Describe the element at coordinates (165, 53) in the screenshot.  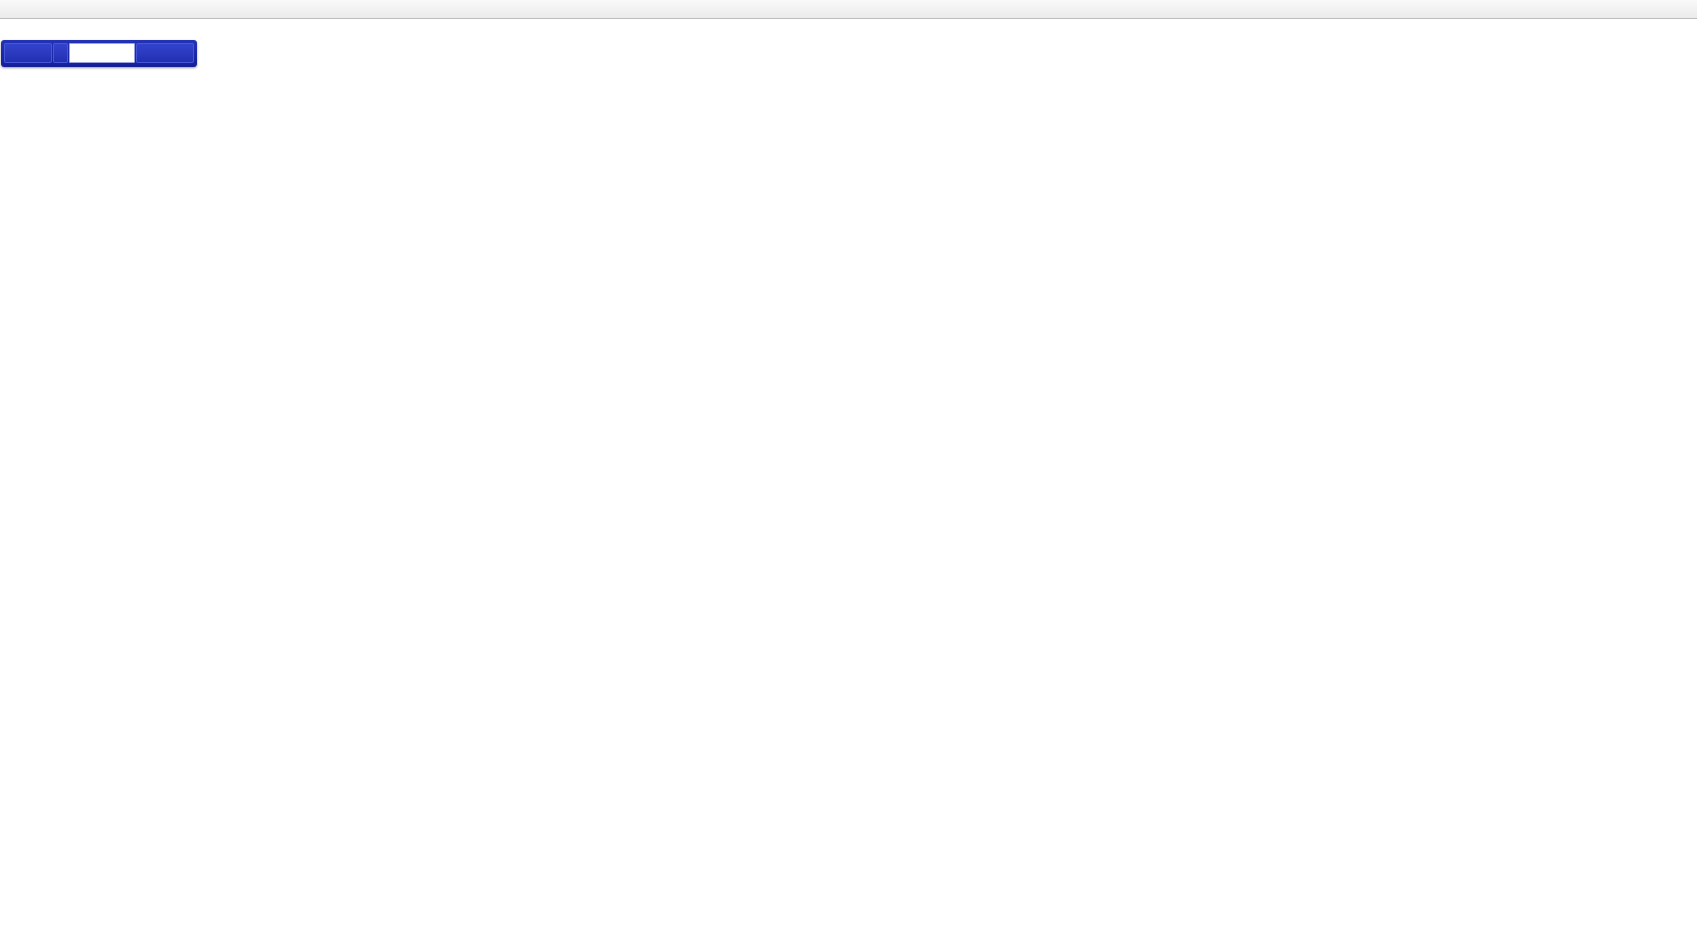
I see `buy-button` at that location.